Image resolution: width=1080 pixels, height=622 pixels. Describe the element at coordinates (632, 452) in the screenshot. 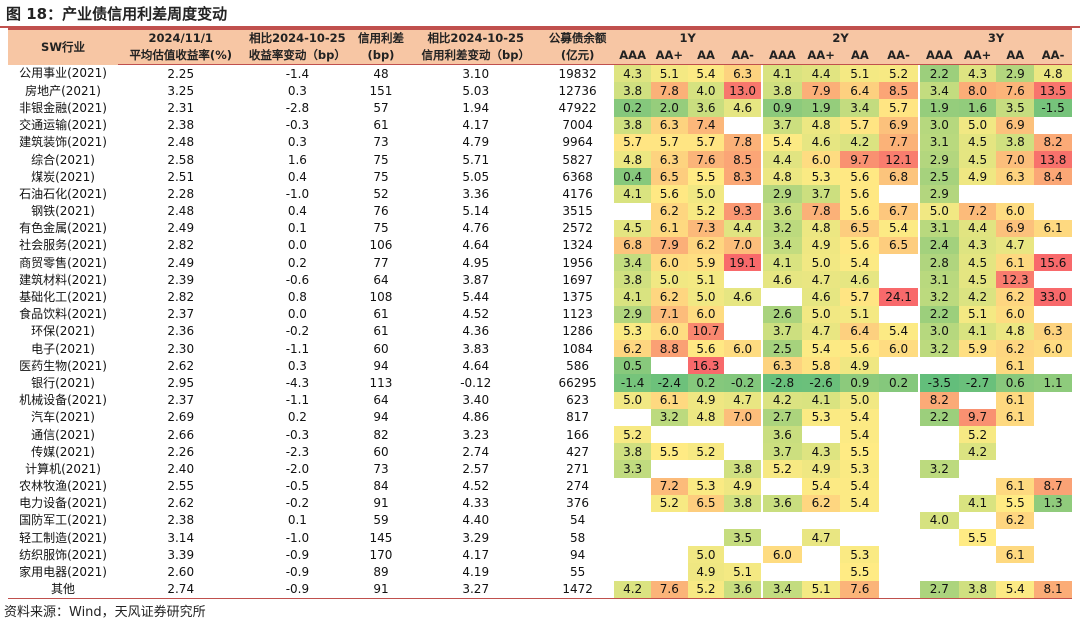

I see `heat-cell: 3.8` at that location.